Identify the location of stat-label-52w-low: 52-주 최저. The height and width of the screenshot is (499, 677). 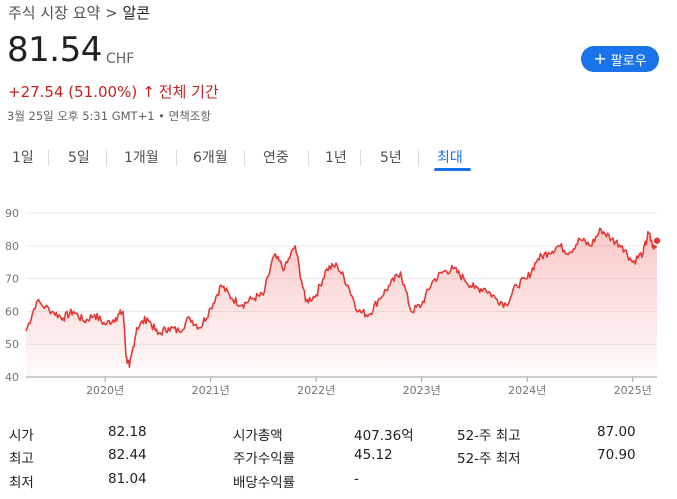
(489, 459).